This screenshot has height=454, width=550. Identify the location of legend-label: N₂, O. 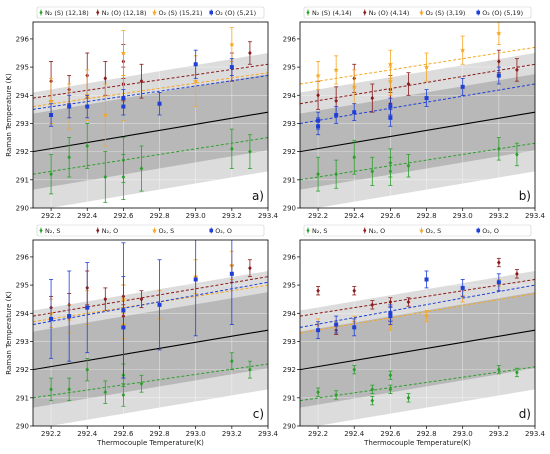
(377, 231).